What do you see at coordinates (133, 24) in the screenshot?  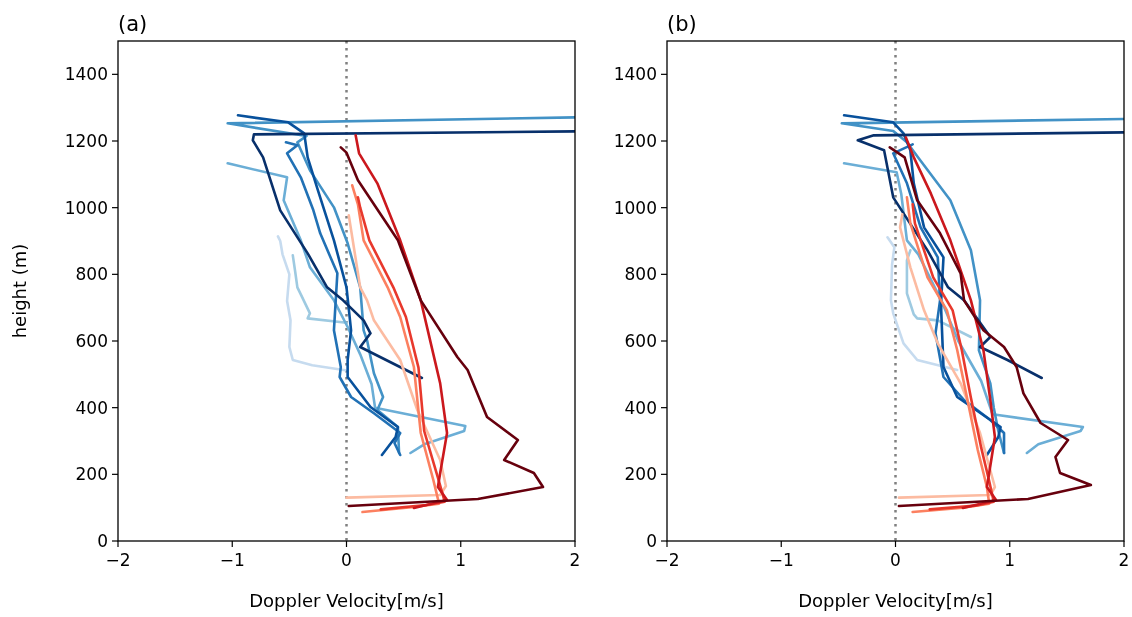 I see `chart-title: (a)` at bounding box center [133, 24].